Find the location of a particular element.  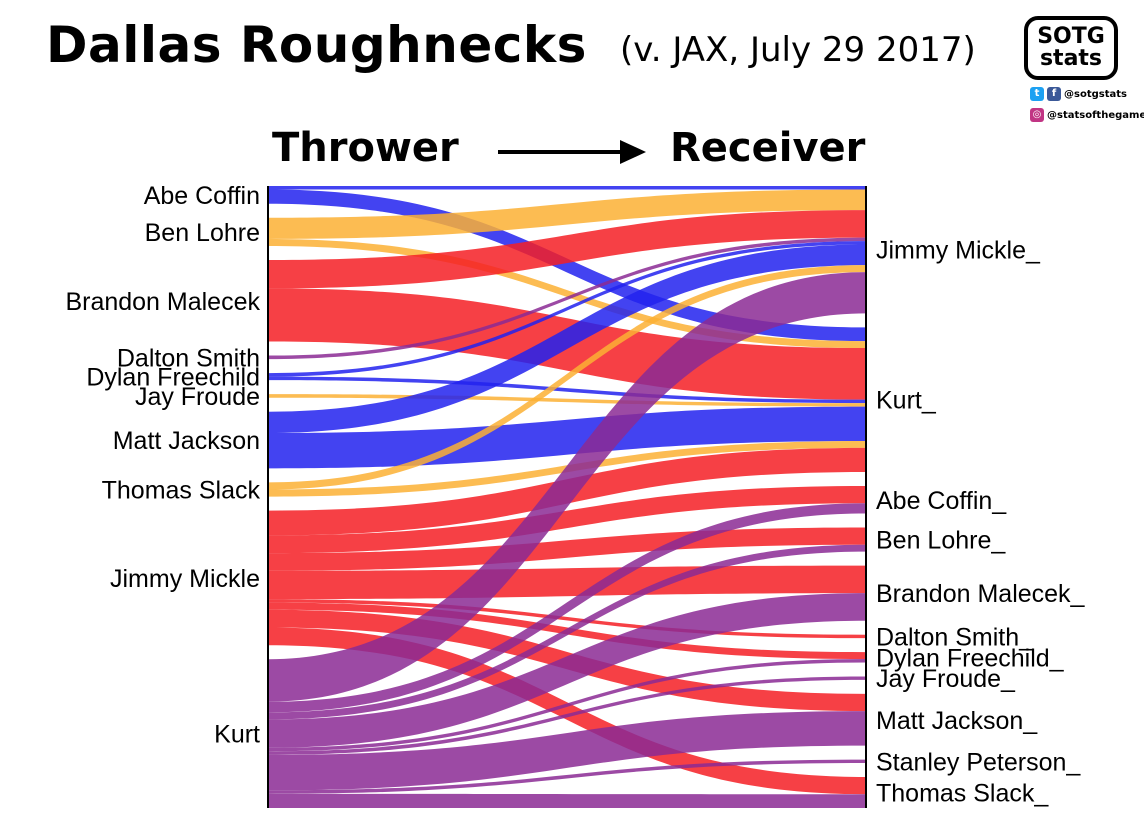

receiver-label-stanley-peterson: Stanley Peterson_ is located at coordinates (978, 762).